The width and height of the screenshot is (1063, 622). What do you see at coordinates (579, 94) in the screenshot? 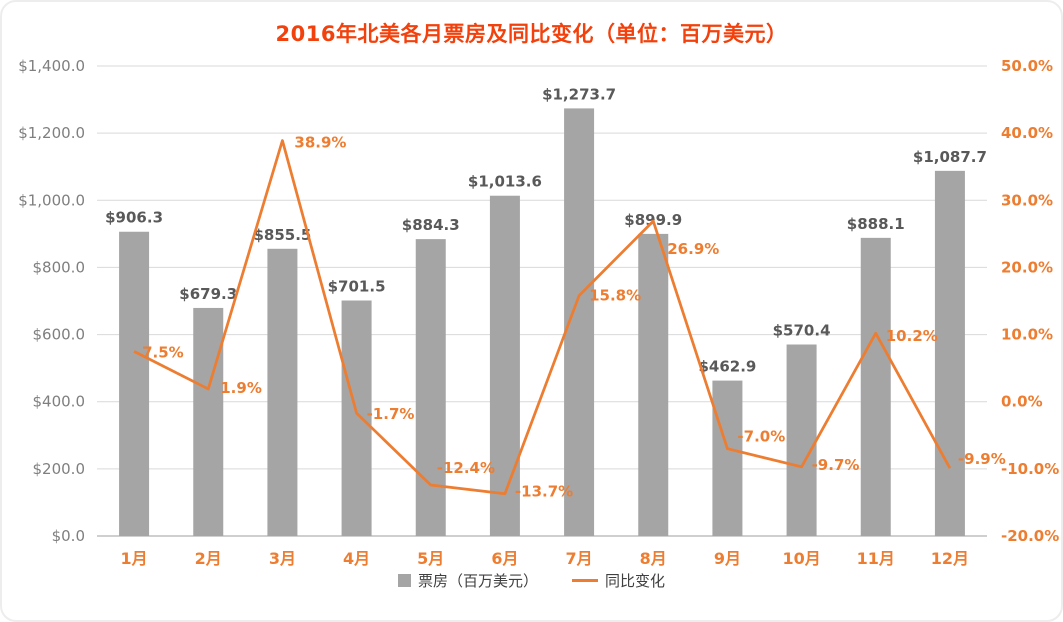
I see `bar-value-label: $1,273.7` at bounding box center [579, 94].